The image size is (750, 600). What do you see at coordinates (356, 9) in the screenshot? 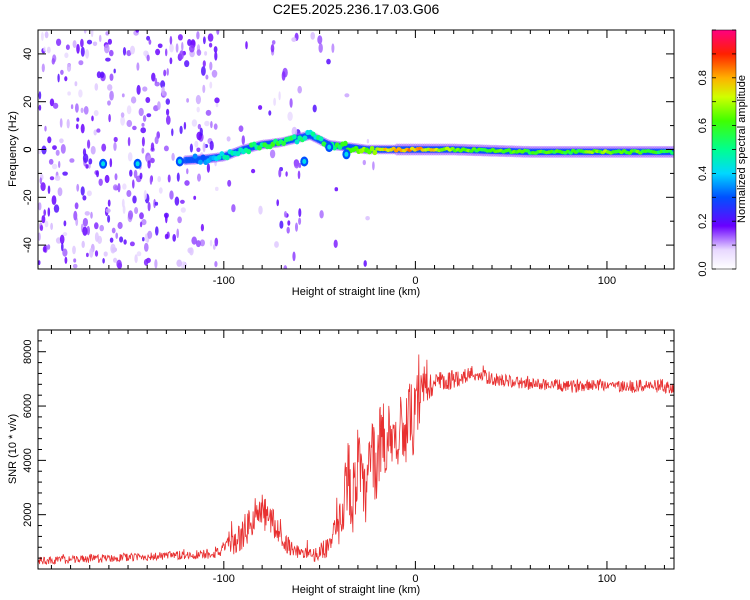
I see `chart-title: C2E5.2025.236.17.03.G06` at bounding box center [356, 9].